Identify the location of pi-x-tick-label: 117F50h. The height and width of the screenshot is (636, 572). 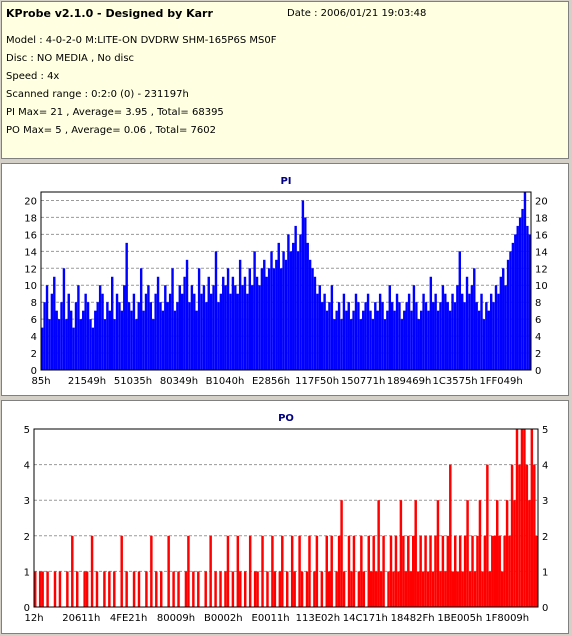
(317, 381).